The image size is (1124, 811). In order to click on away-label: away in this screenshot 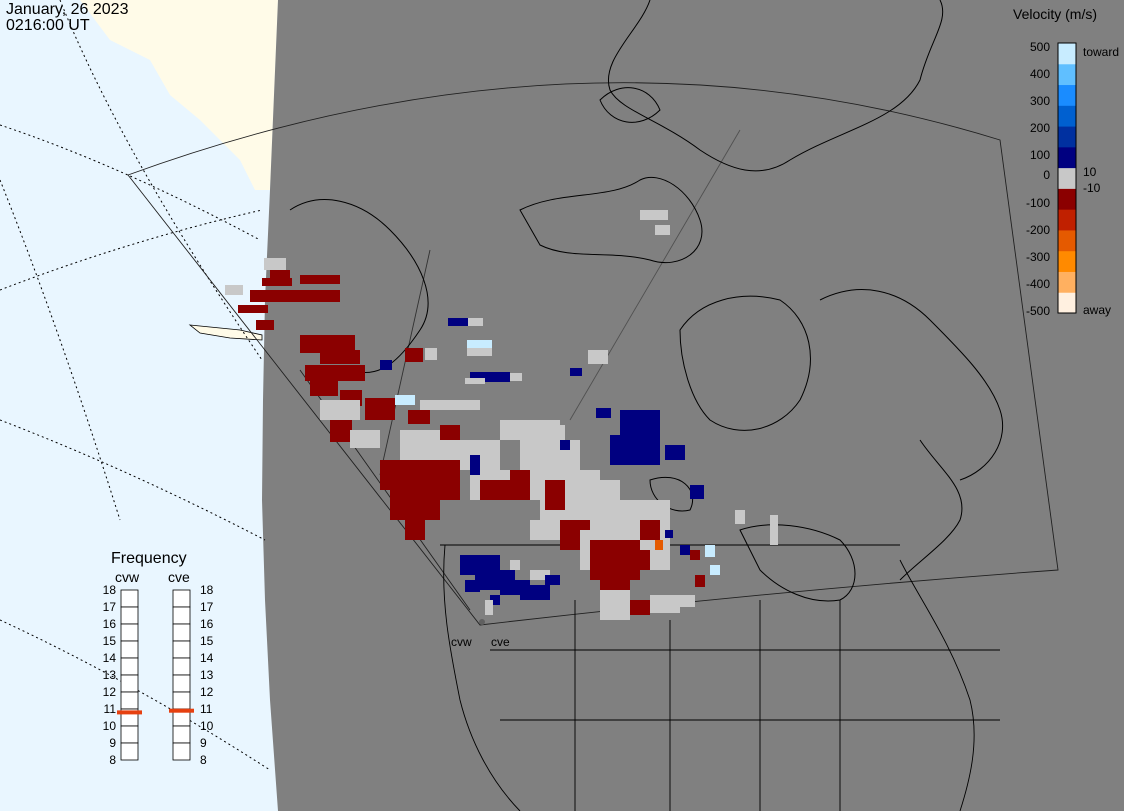, I will do `click(1097, 310)`.